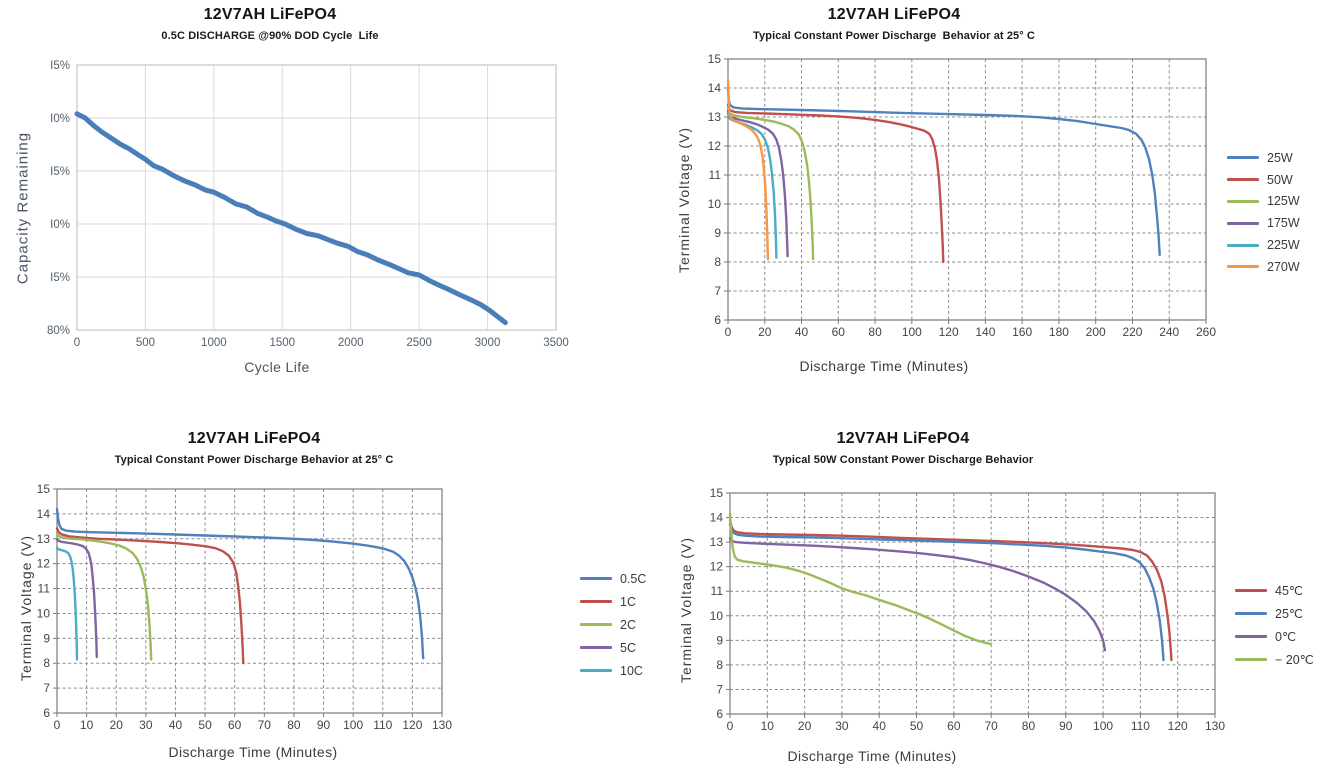 This screenshot has height=772, width=1328. What do you see at coordinates (240, 583) in the screenshot?
I see `series-0.5C` at bounding box center [240, 583].